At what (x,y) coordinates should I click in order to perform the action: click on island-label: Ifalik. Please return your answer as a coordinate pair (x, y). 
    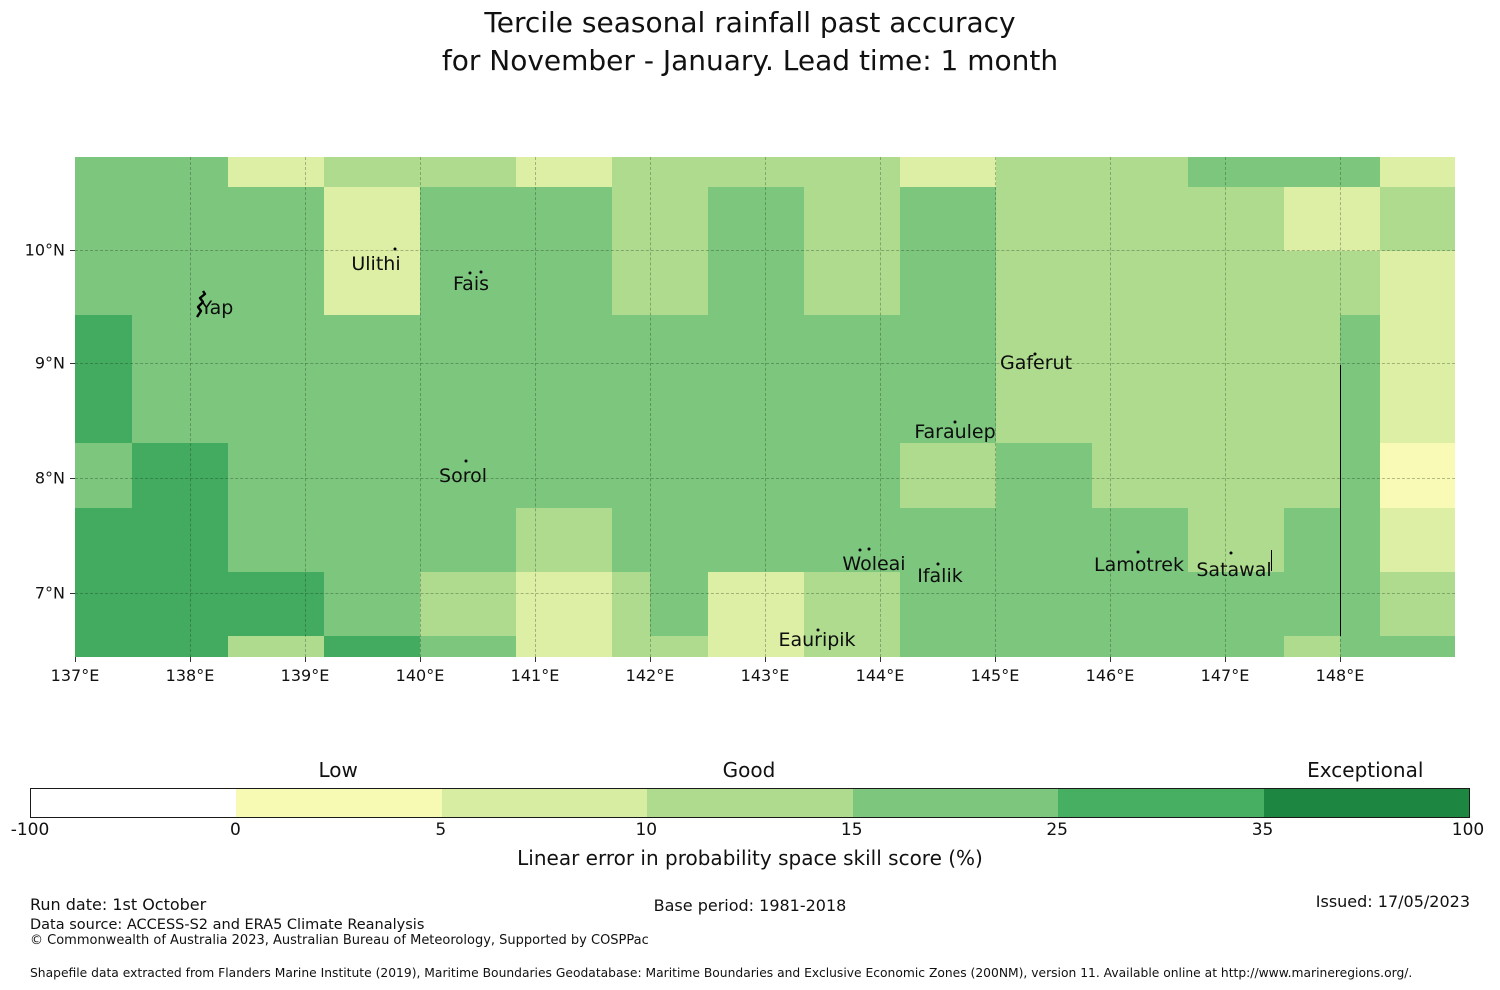
    Looking at the image, I should click on (940, 576).